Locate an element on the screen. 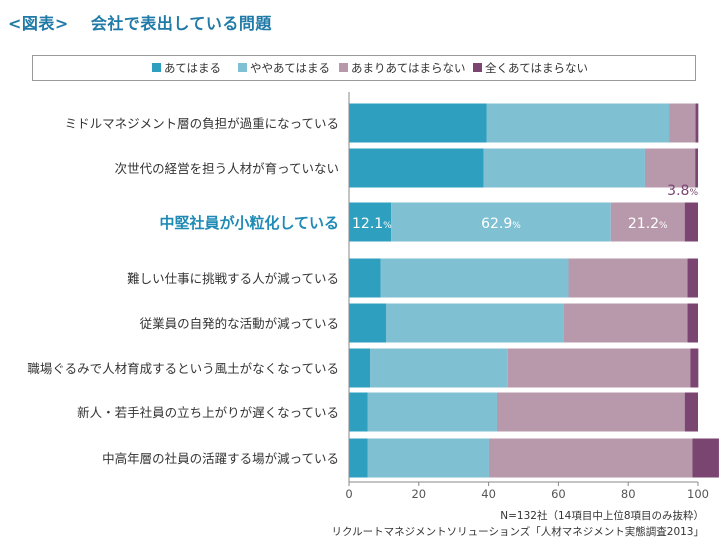 The width and height of the screenshot is (728, 557). data-label-1: 12.1% is located at coordinates (372, 224).